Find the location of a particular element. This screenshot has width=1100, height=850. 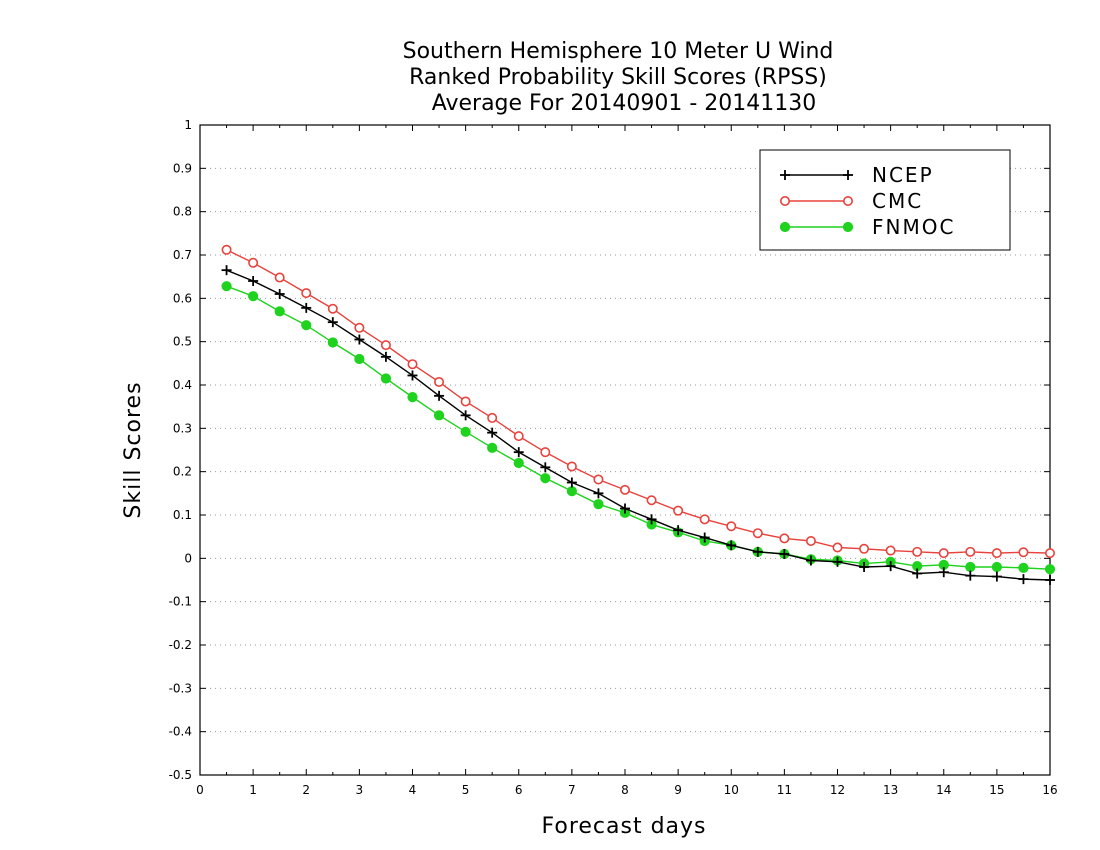

y-tick-label: 0.1 is located at coordinates (182, 515).